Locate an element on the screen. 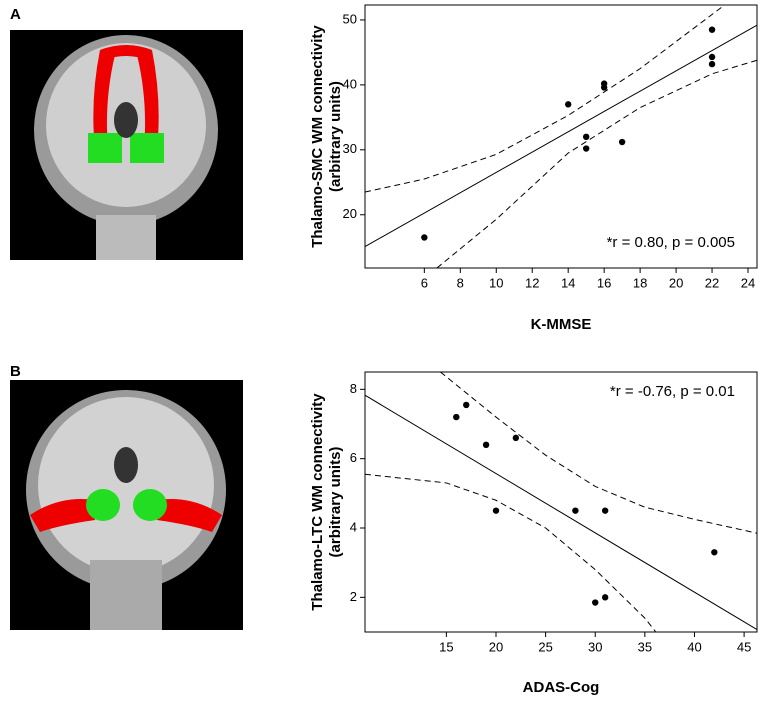 Image resolution: width=765 pixels, height=707 pixels. x-tick-label: 45 is located at coordinates (744, 646).